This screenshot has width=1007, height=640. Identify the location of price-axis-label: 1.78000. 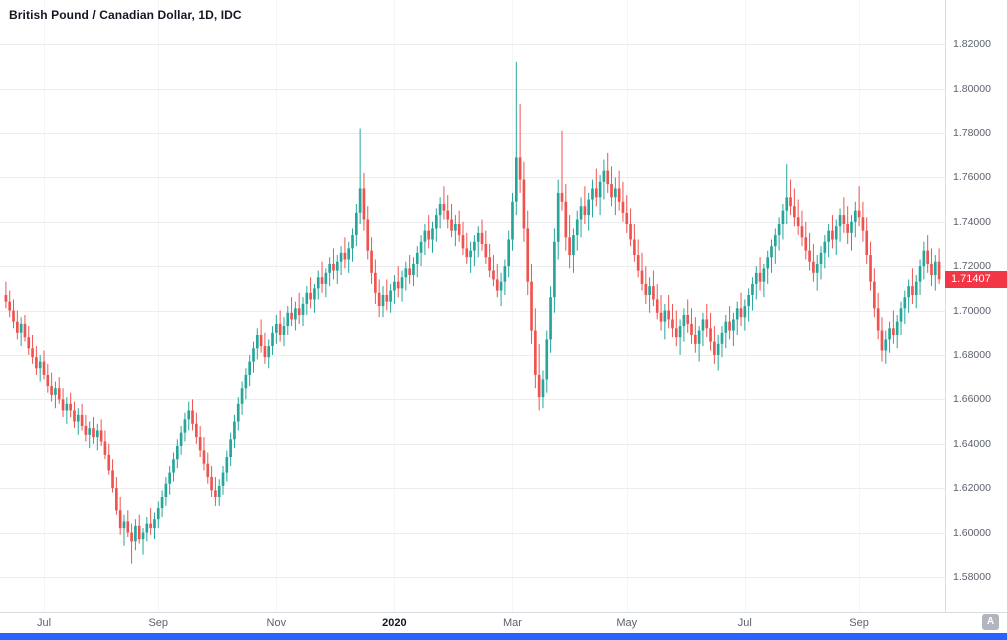
(972, 132).